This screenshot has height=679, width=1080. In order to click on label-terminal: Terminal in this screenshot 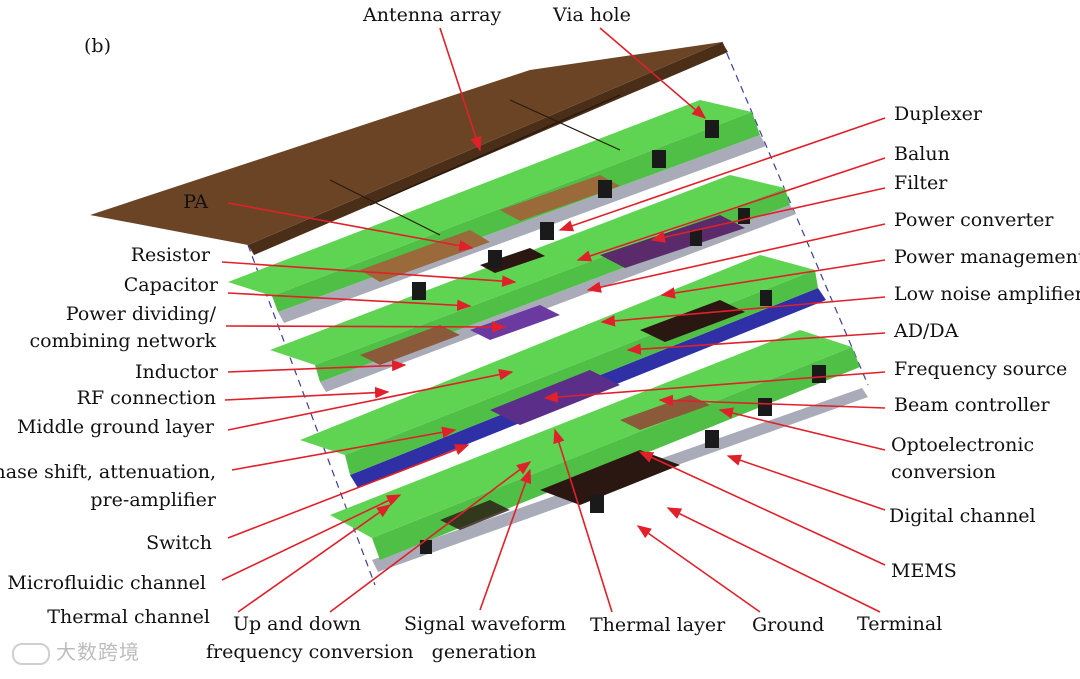, I will do `click(900, 624)`.